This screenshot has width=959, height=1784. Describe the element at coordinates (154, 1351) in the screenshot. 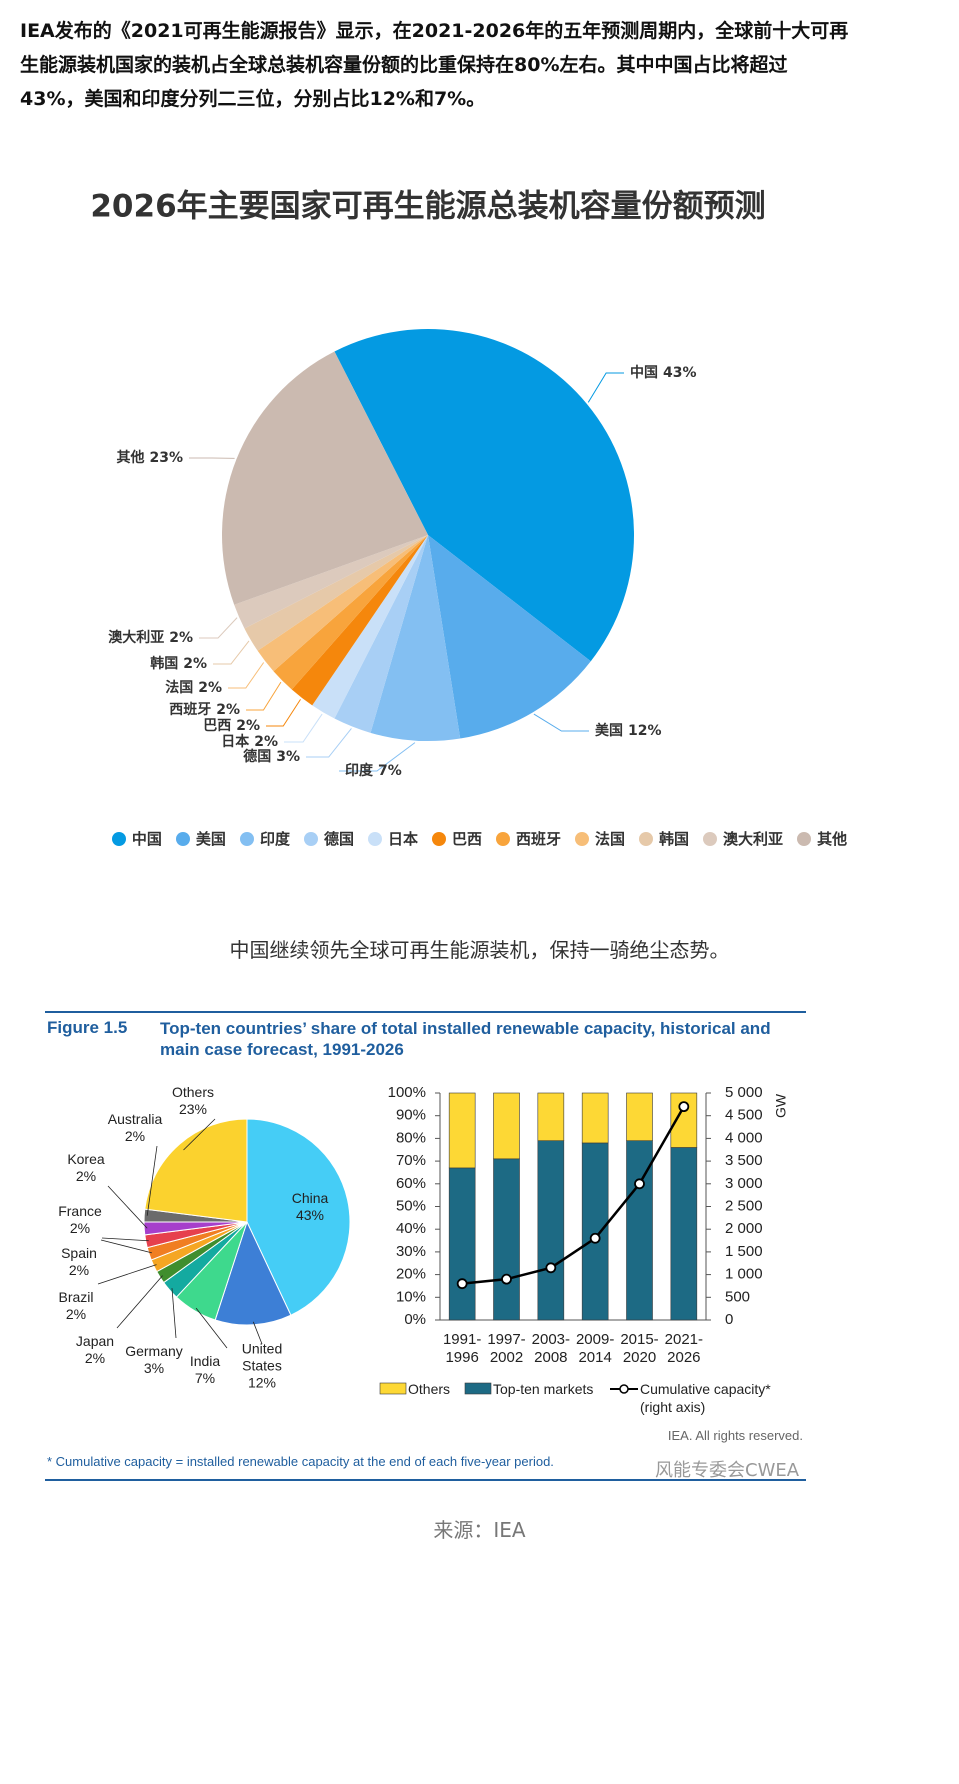

I see `slice-name: Germany` at that location.